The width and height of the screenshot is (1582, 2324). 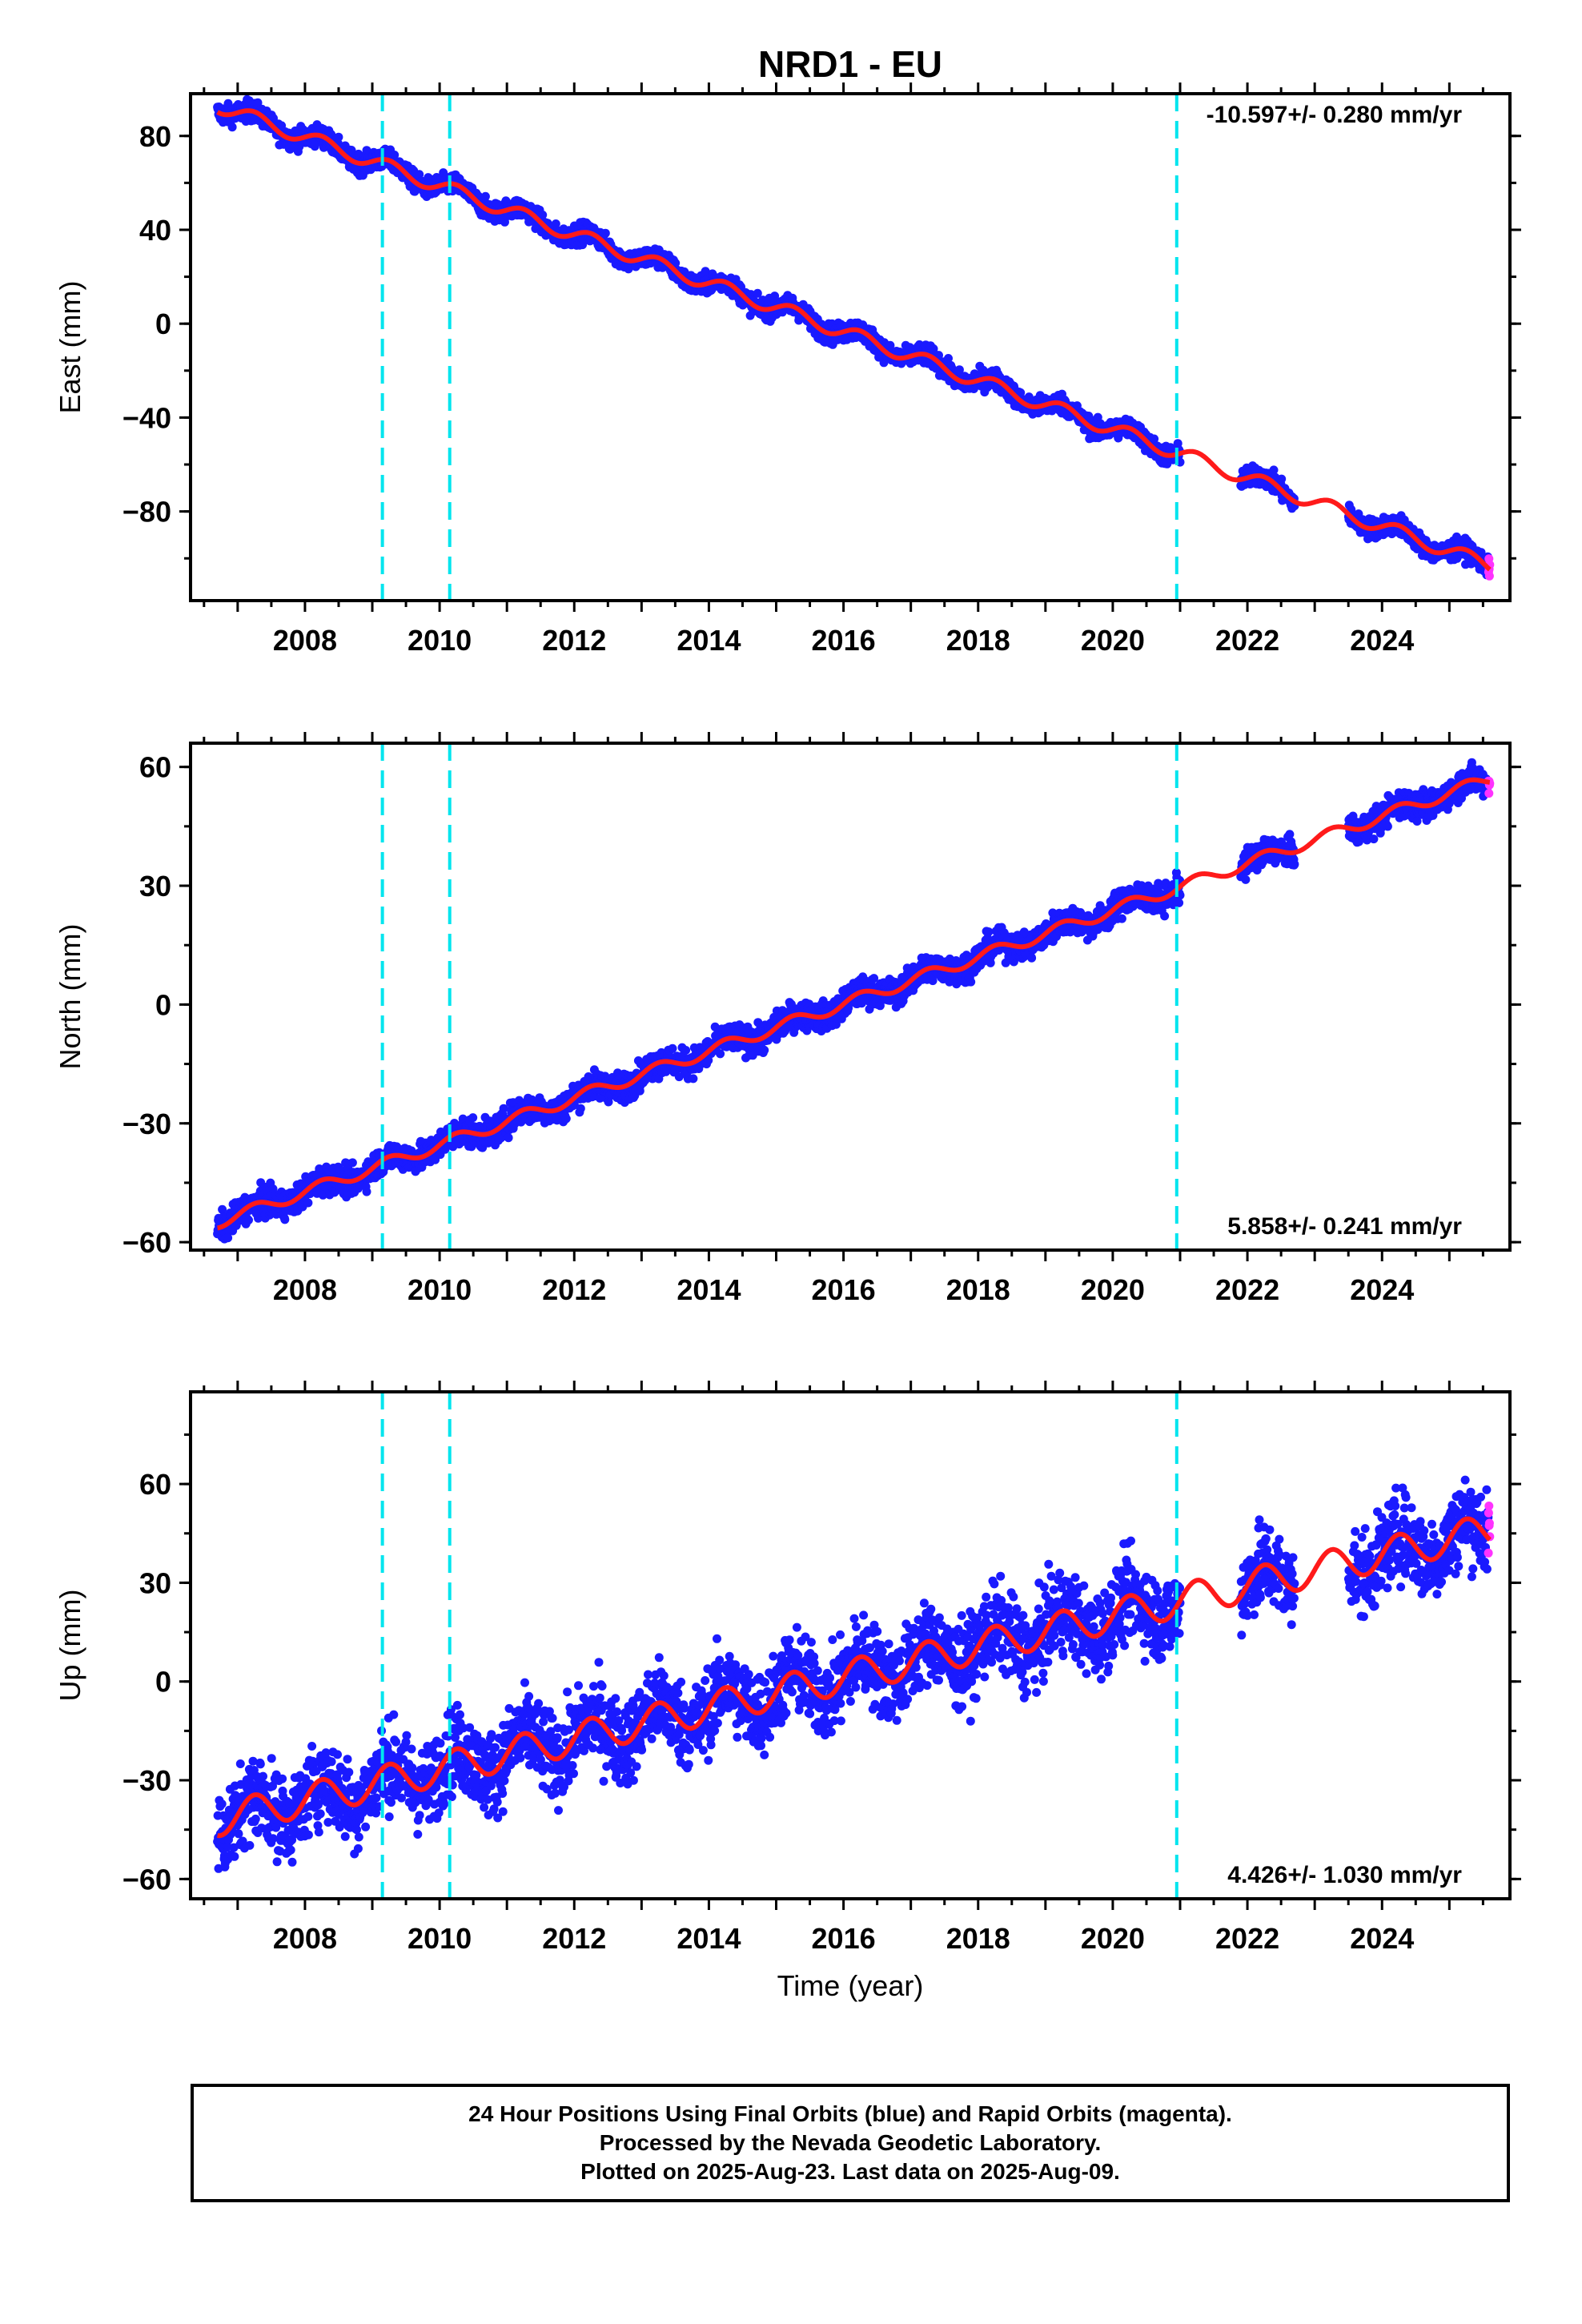 What do you see at coordinates (305, 640) in the screenshot?
I see `x-tick-label: 2008` at bounding box center [305, 640].